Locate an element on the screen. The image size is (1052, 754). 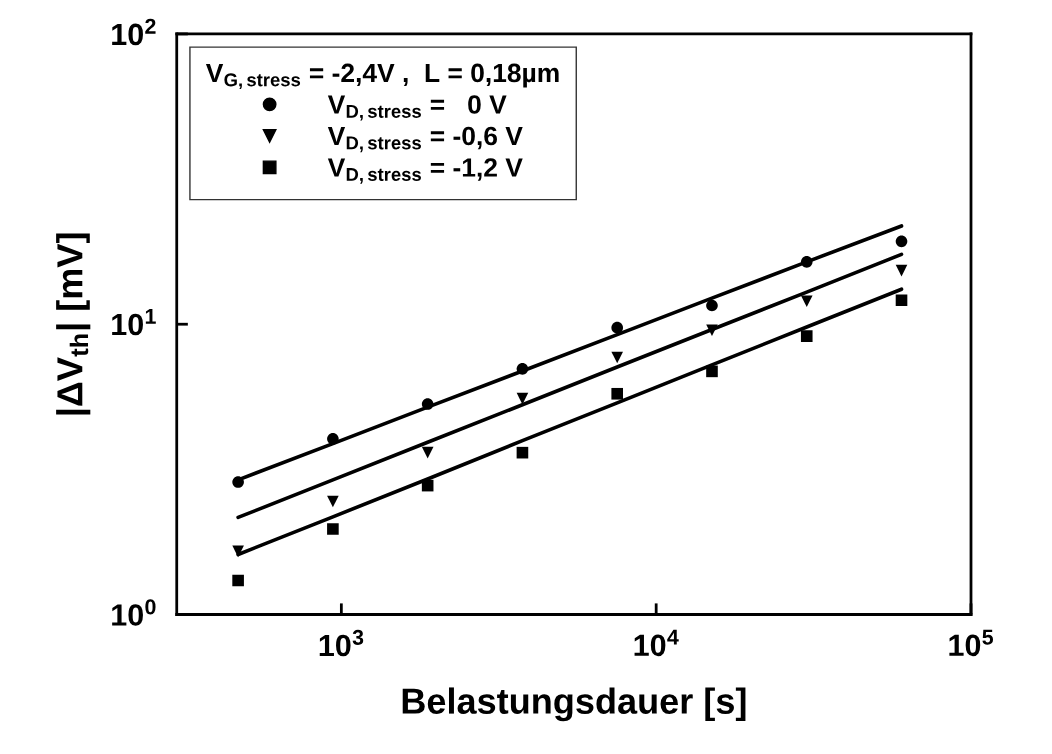
y-tick-label: 10$^{0}$ is located at coordinates (134, 612).